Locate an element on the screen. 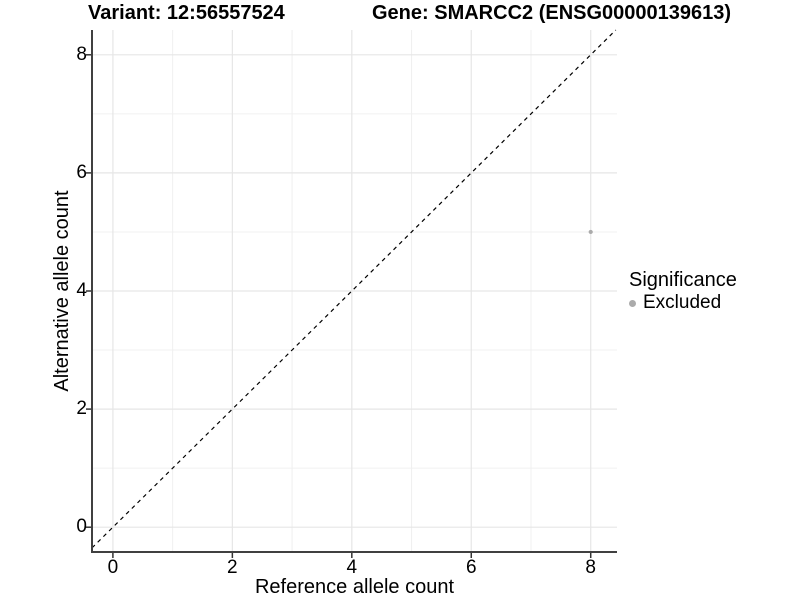 Image resolution: width=800 pixels, height=600 pixels. x-tick-label: 2 is located at coordinates (232, 567).